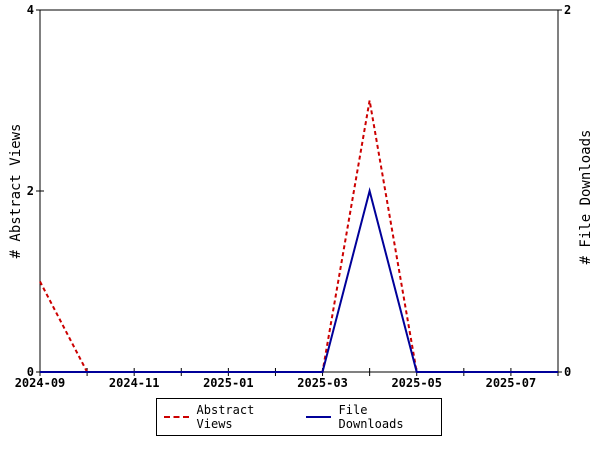 This screenshot has width=600, height=450. Describe the element at coordinates (30, 372) in the screenshot. I see `left-y-tick-label: 0` at that location.